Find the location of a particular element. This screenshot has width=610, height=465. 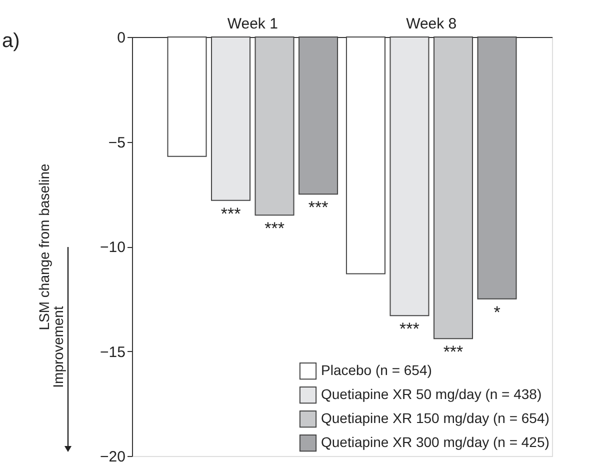

x-tick-label: Week 8 is located at coordinates (431, 24).